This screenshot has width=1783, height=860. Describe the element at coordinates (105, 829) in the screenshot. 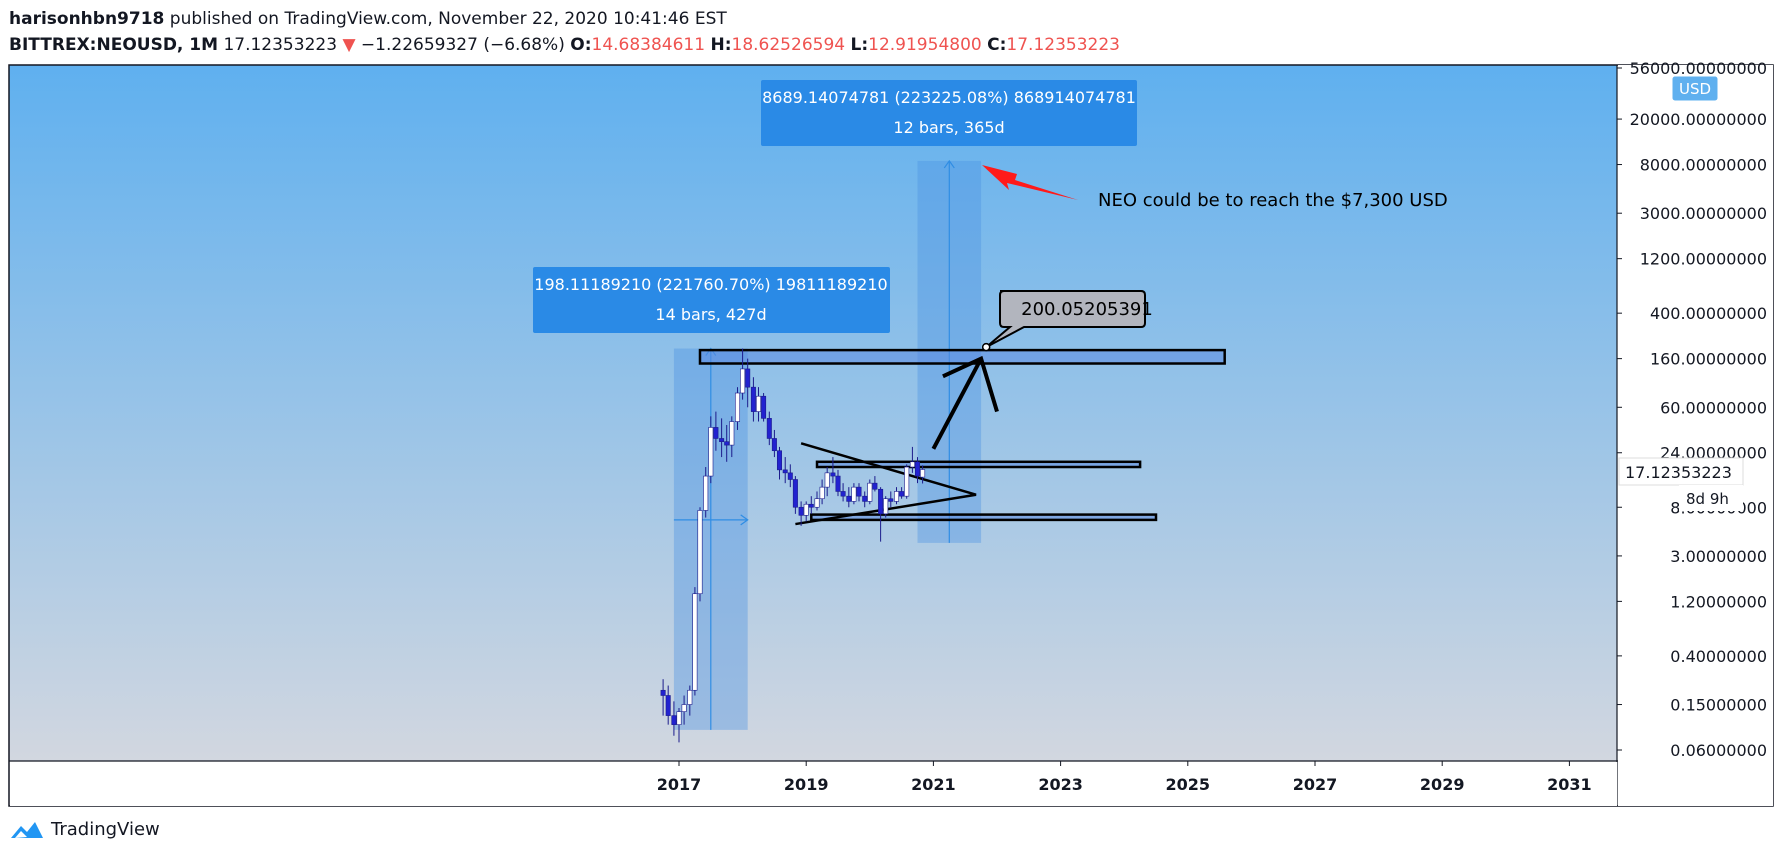

I see `tradingview-brand: TradingView` at that location.